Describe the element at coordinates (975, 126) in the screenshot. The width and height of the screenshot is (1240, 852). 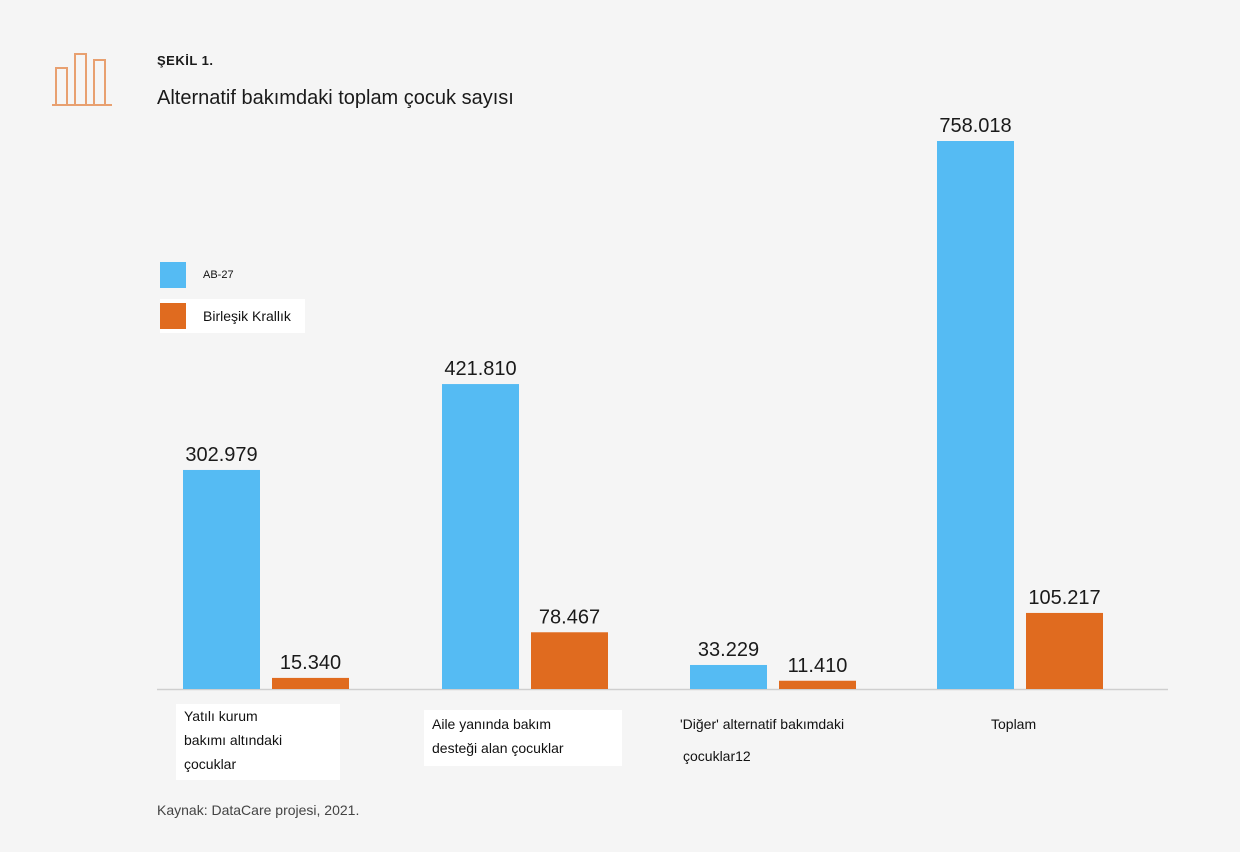
I see `data-label-eu27-3: 758.018` at that location.